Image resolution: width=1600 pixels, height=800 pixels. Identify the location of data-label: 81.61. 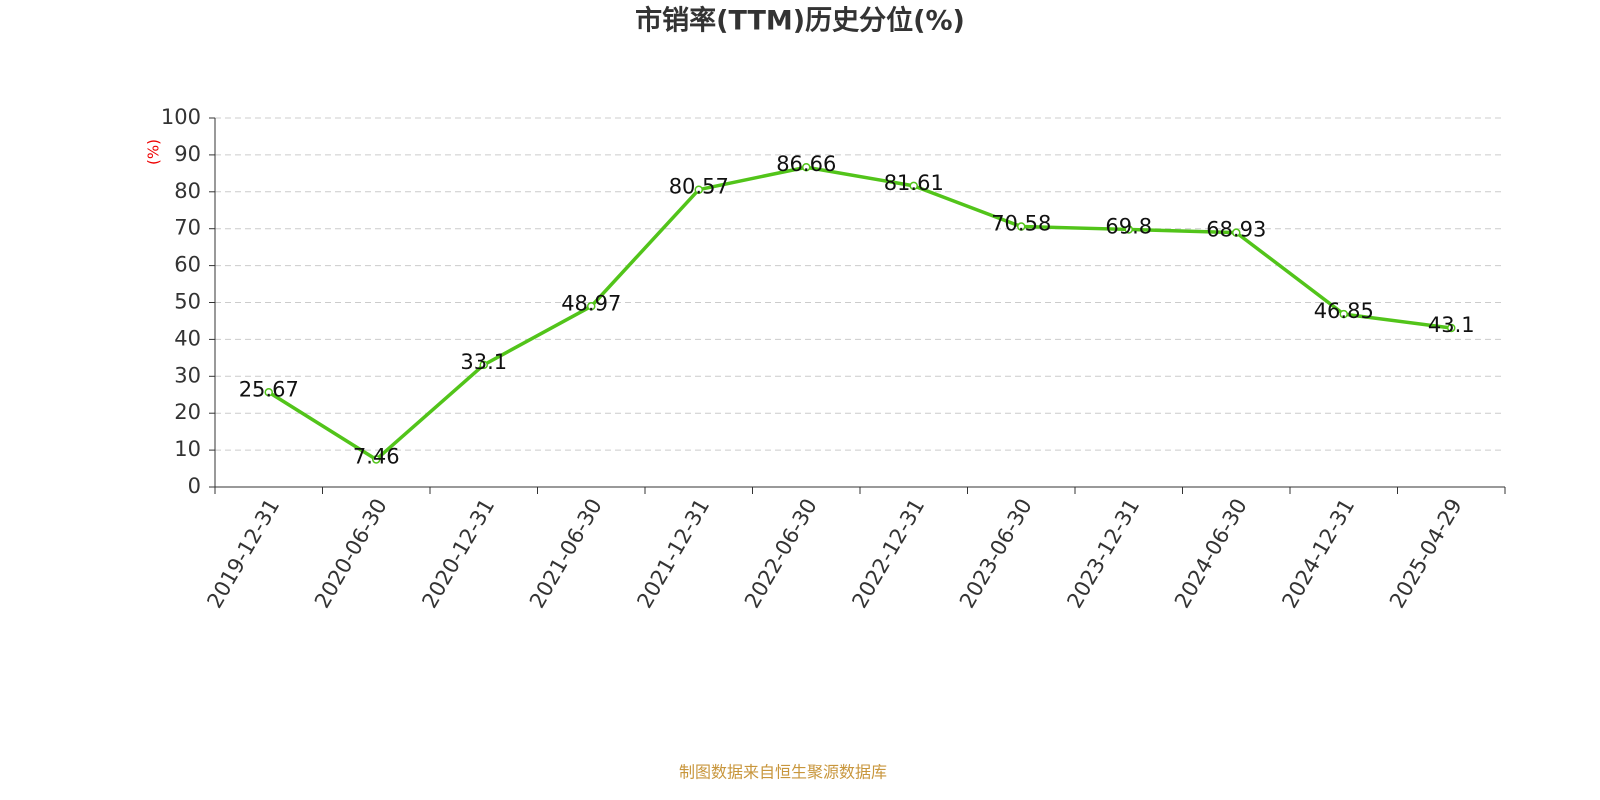
(914, 183).